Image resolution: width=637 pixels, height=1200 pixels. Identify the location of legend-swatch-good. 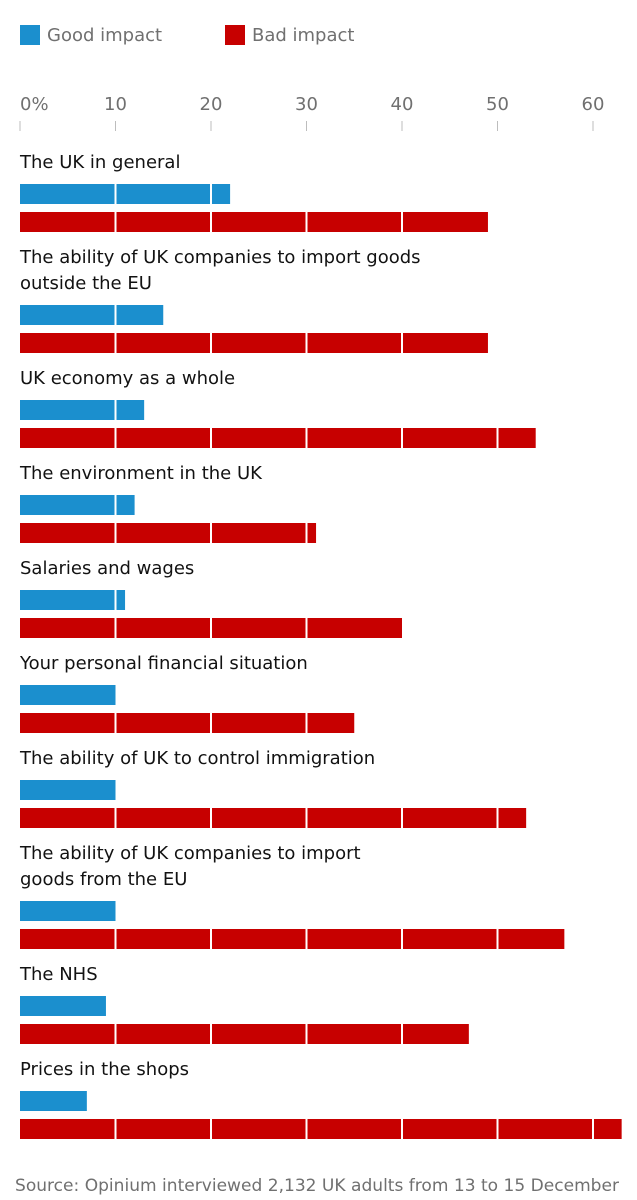
(30, 35).